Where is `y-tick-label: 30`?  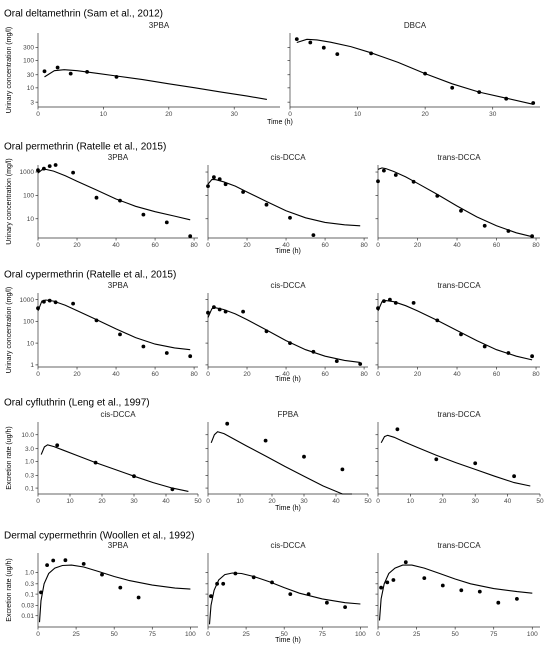
y-tick-label: 30 is located at coordinates (31, 75).